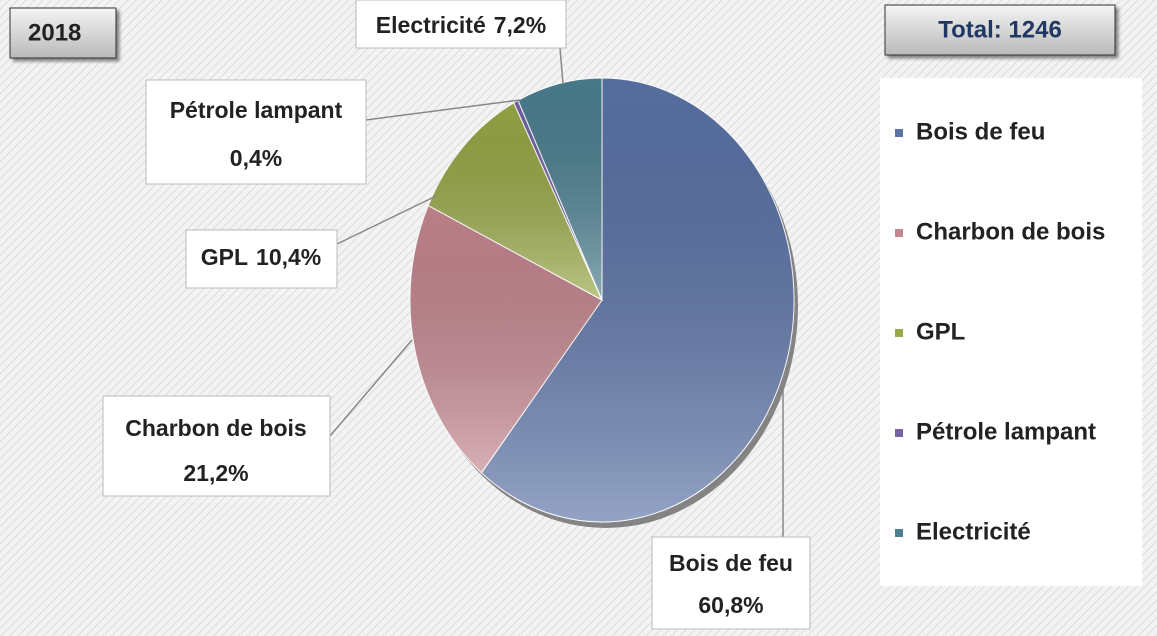 The image size is (1157, 636). Describe the element at coordinates (215, 473) in the screenshot. I see `label-value: 21,2%` at that location.